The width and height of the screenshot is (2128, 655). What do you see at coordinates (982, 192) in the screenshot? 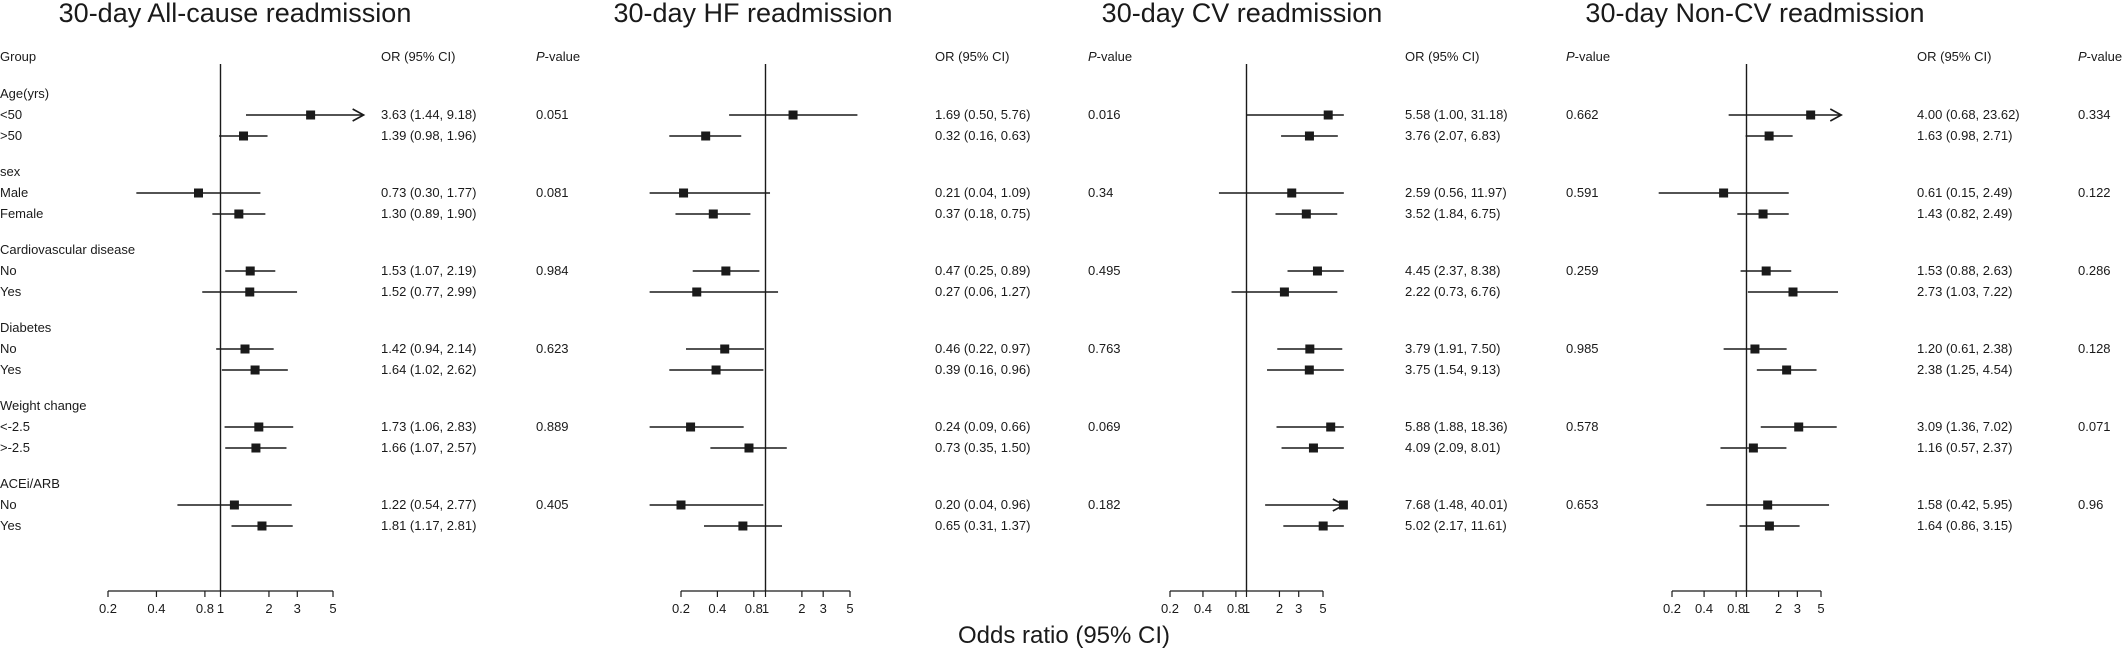
I see `or-ci-text: 0.21 (0.04, 1.09)` at bounding box center [982, 192].